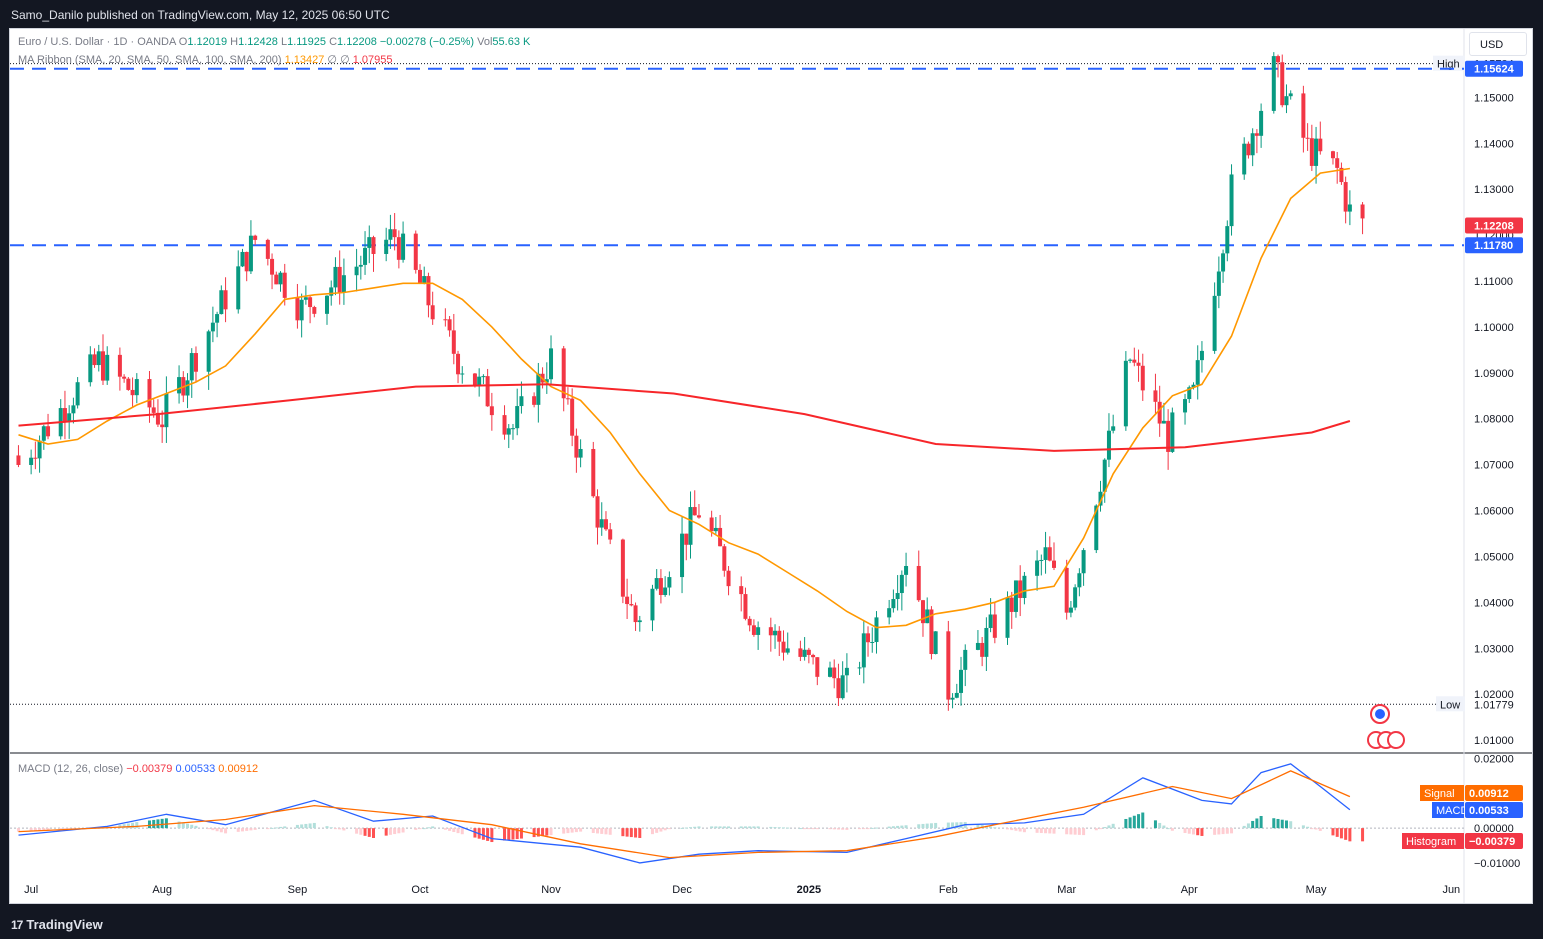 This screenshot has width=1543, height=939. What do you see at coordinates (1189, 890) in the screenshot?
I see `time-tick-label: Apr` at bounding box center [1189, 890].